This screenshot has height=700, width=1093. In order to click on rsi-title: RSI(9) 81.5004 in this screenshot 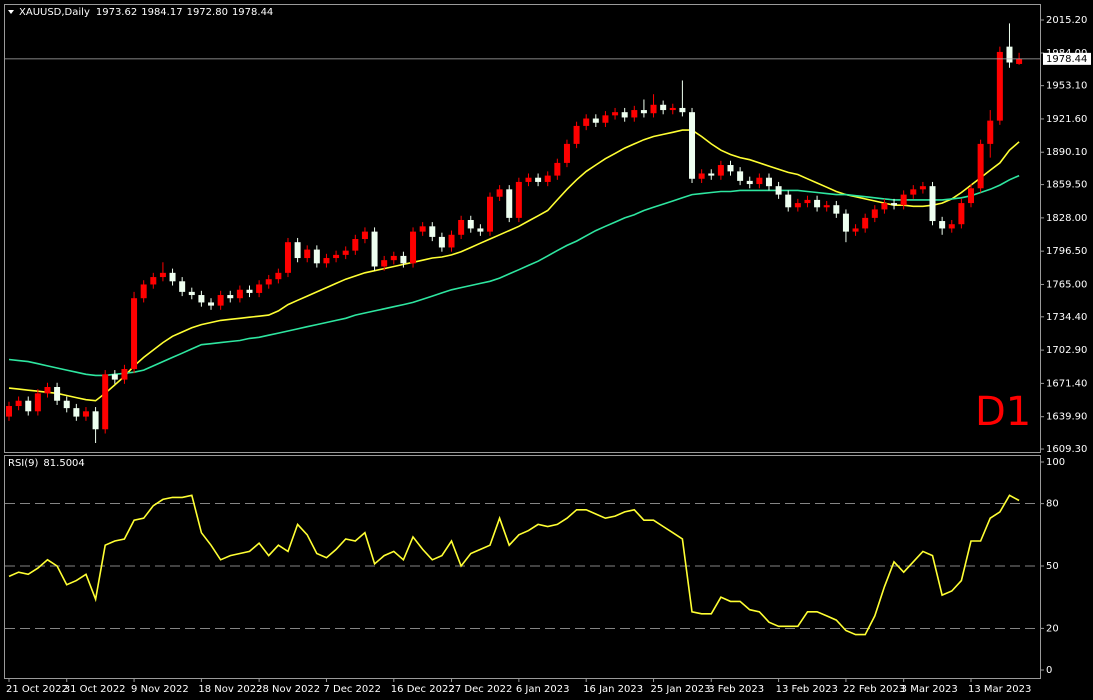, I will do `click(46, 463)`.